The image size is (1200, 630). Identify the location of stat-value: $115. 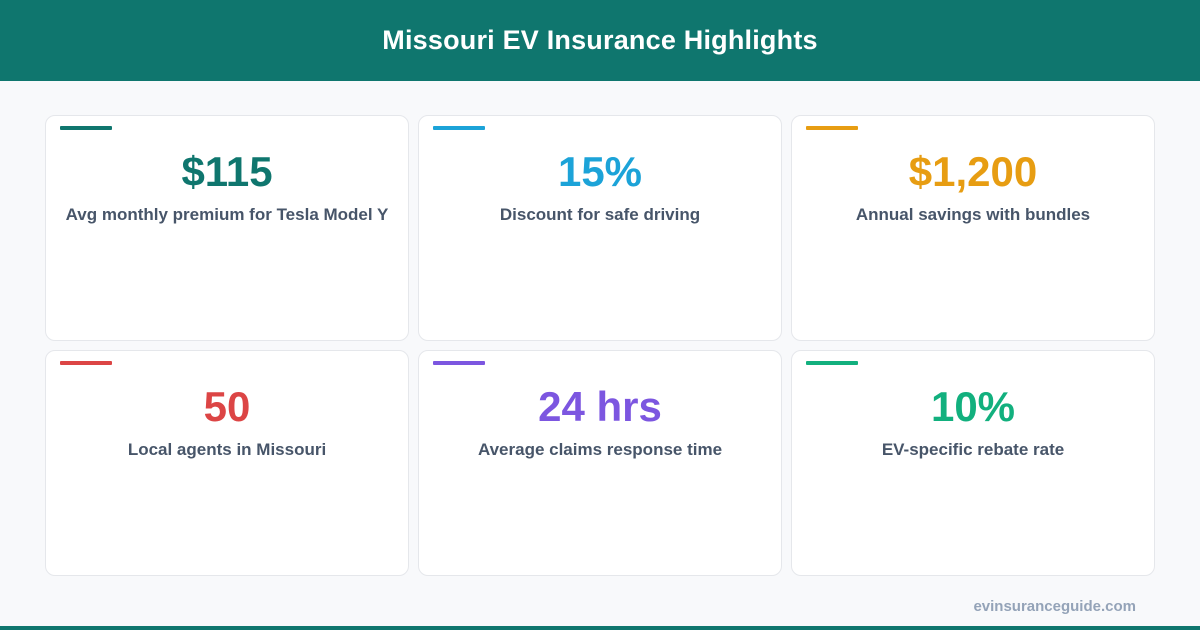
(227, 171).